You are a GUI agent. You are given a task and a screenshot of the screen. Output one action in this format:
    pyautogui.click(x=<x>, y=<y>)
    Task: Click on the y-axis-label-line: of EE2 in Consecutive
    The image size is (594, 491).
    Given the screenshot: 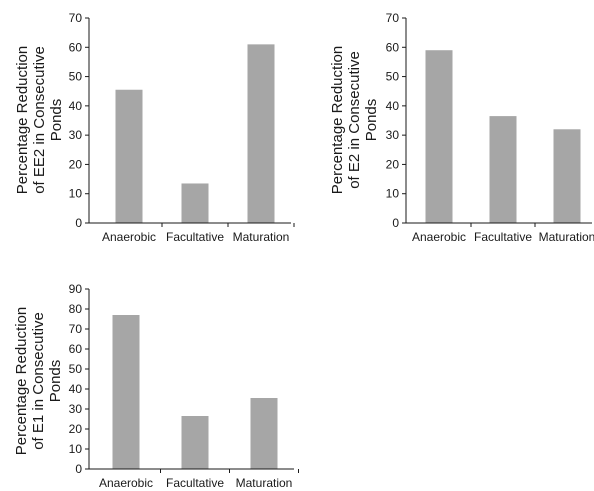 What is the action you would take?
    pyautogui.click(x=39, y=120)
    